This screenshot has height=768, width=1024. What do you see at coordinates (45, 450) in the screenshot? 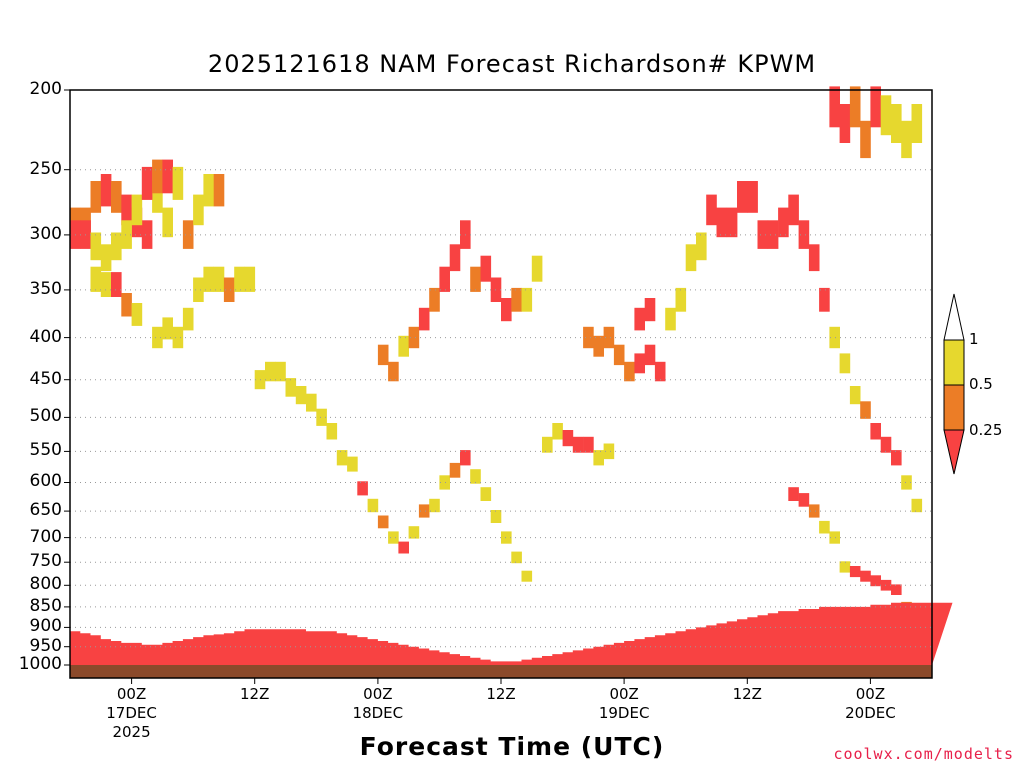
I see `y-tick-label: 550` at bounding box center [45, 450].